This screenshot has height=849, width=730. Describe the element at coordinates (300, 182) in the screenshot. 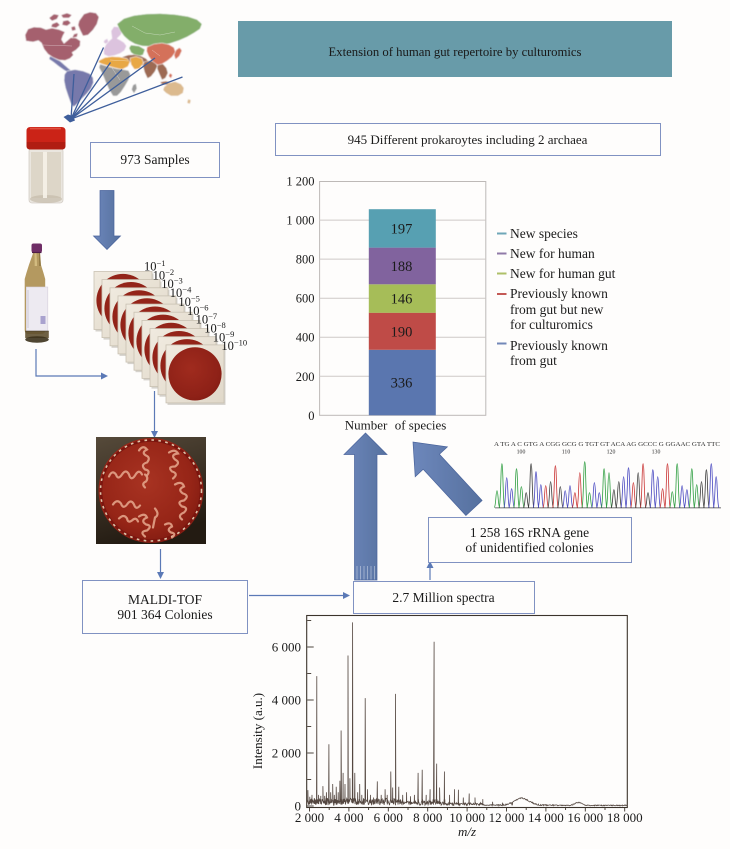

I see `svg-text: 1 200` at that location.